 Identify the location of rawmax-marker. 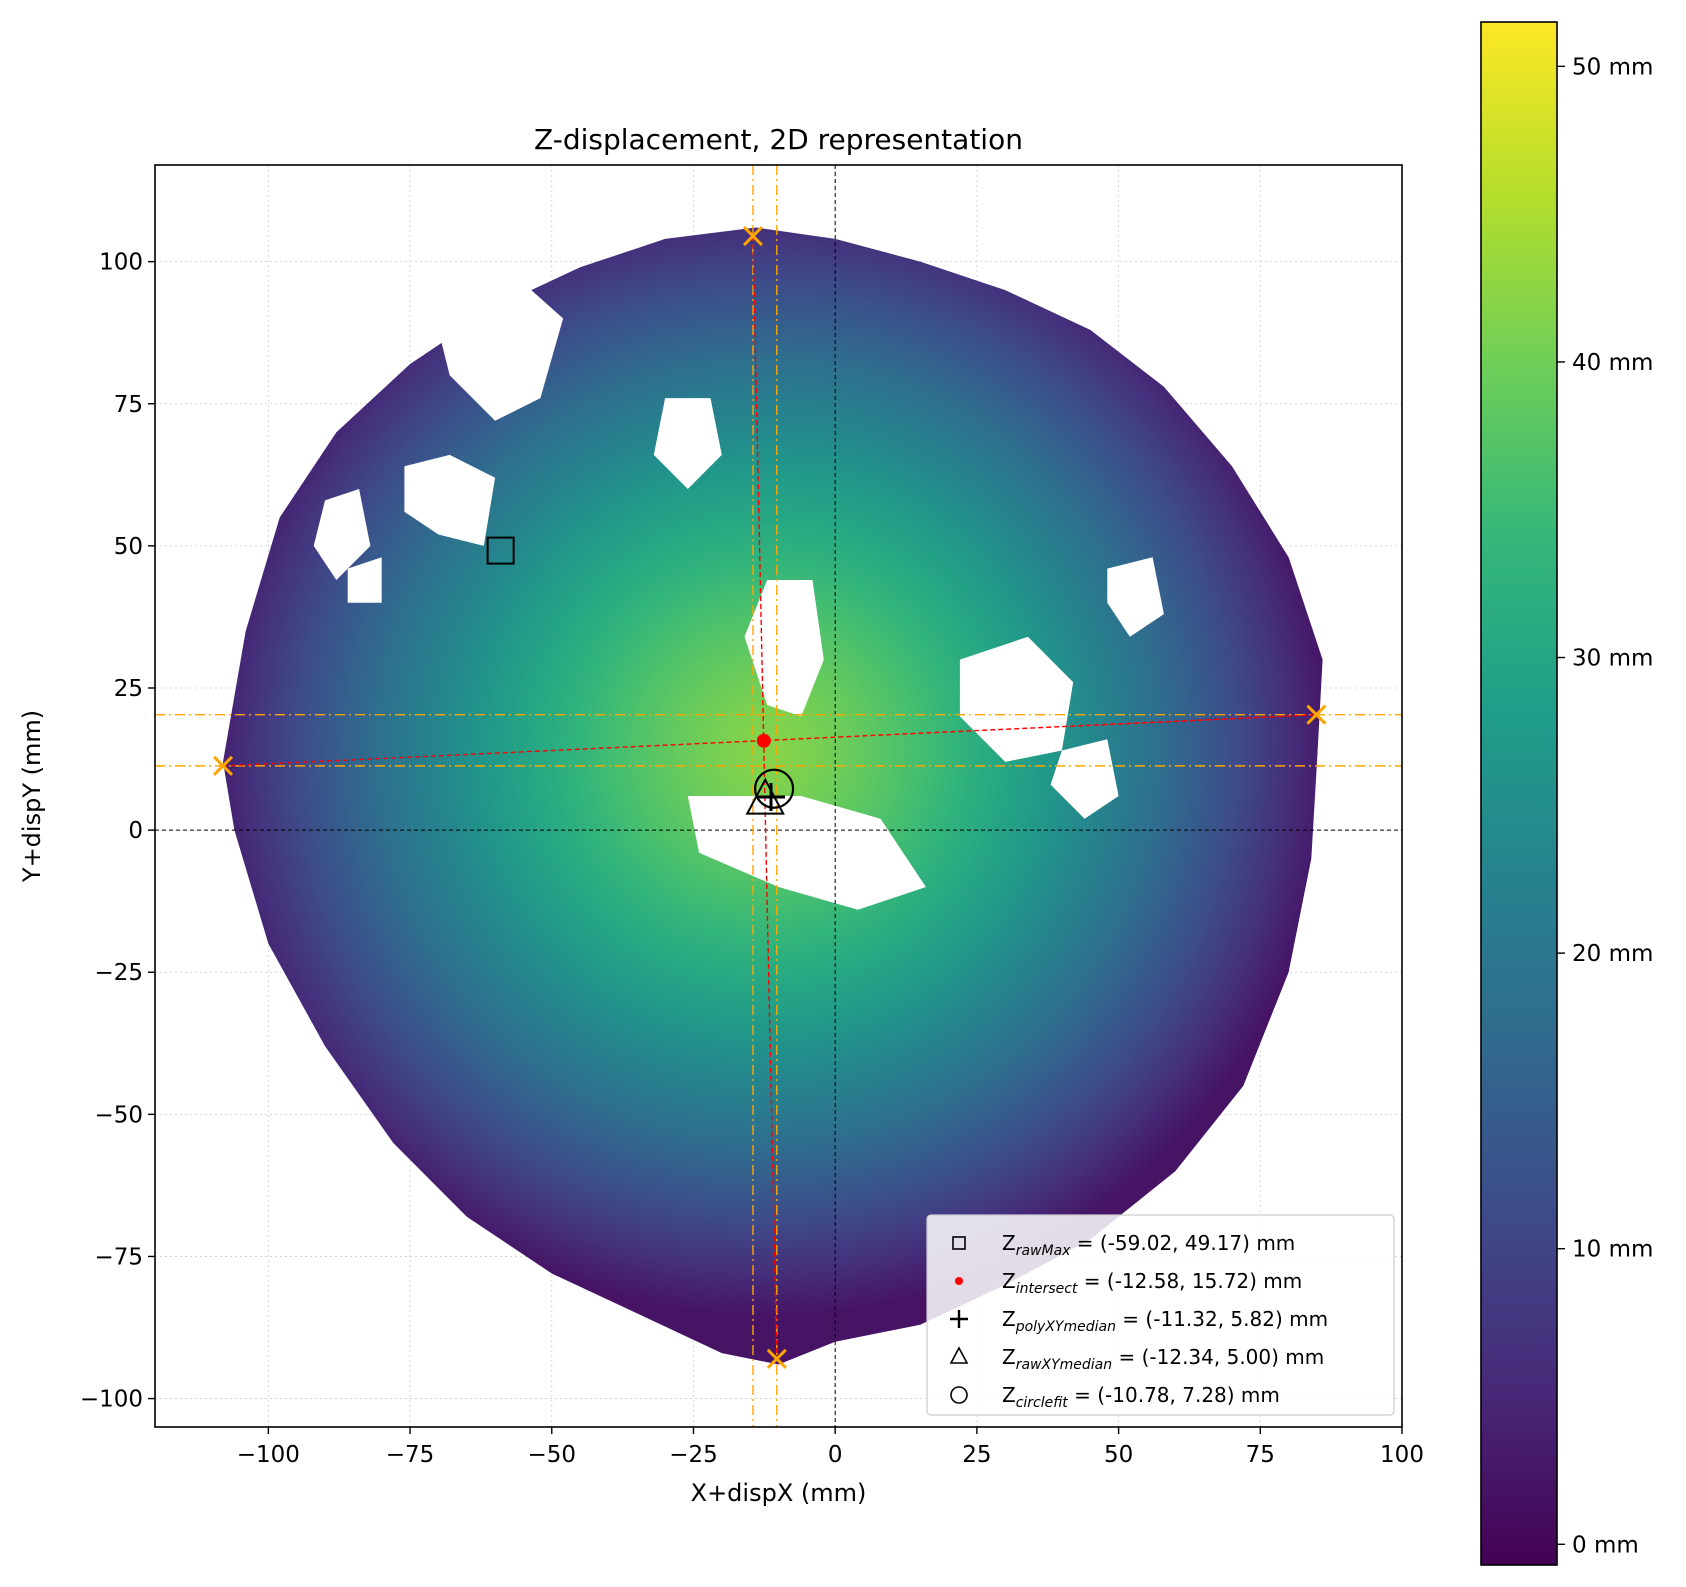
(500, 550).